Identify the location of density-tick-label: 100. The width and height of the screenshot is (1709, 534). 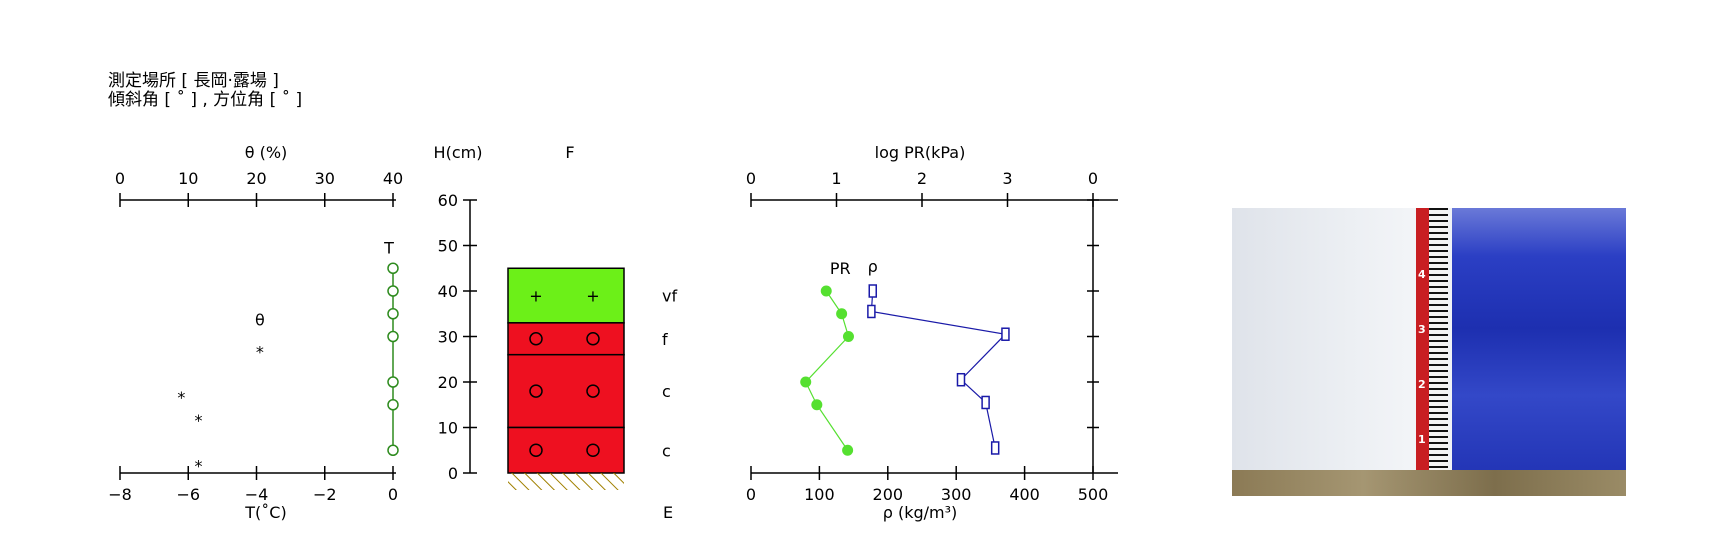
(819, 494).